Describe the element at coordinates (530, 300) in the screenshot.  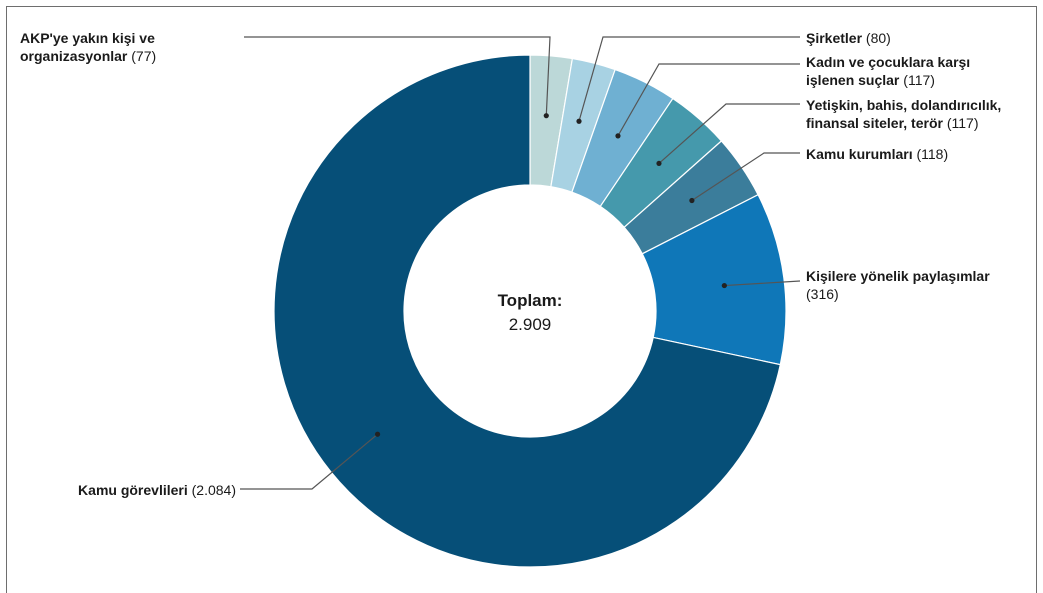
I see `center-title: Toplam:` at that location.